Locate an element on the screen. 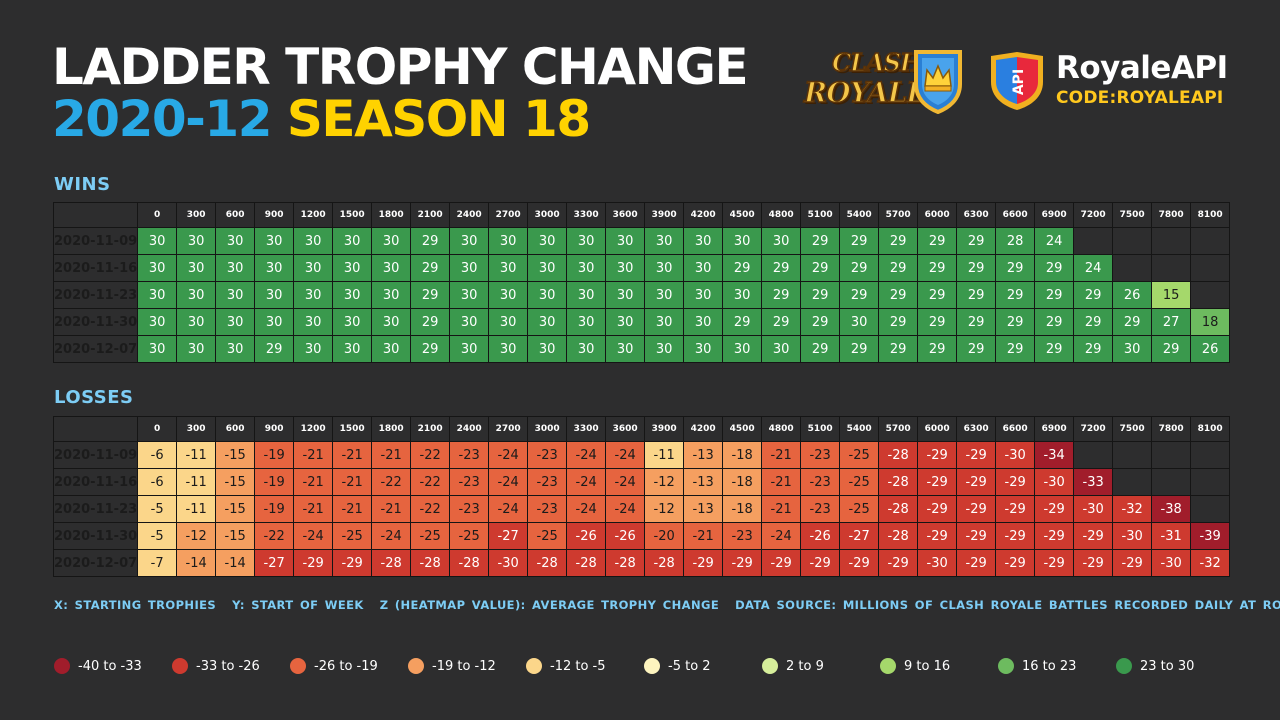  clash-royale-logo-word-1: CLASH is located at coordinates (877, 62).